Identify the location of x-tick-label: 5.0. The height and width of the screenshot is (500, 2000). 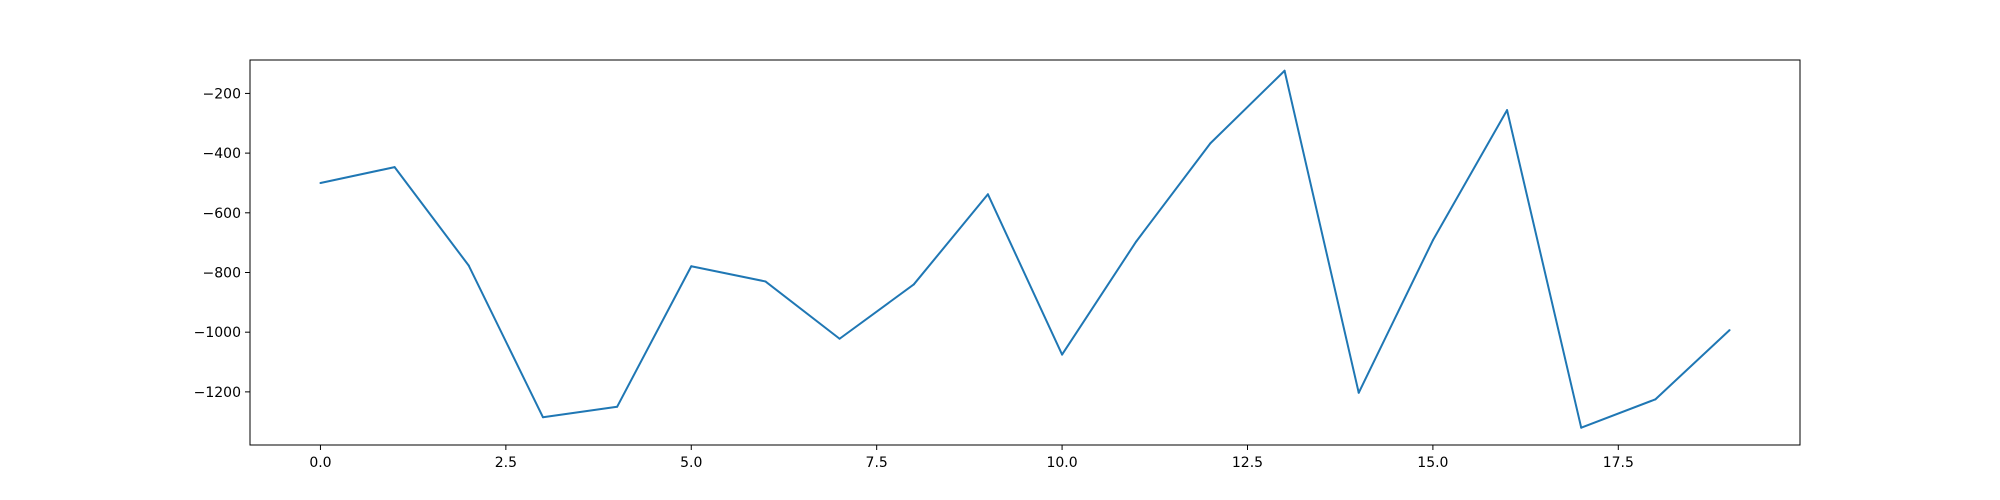
(691, 463).